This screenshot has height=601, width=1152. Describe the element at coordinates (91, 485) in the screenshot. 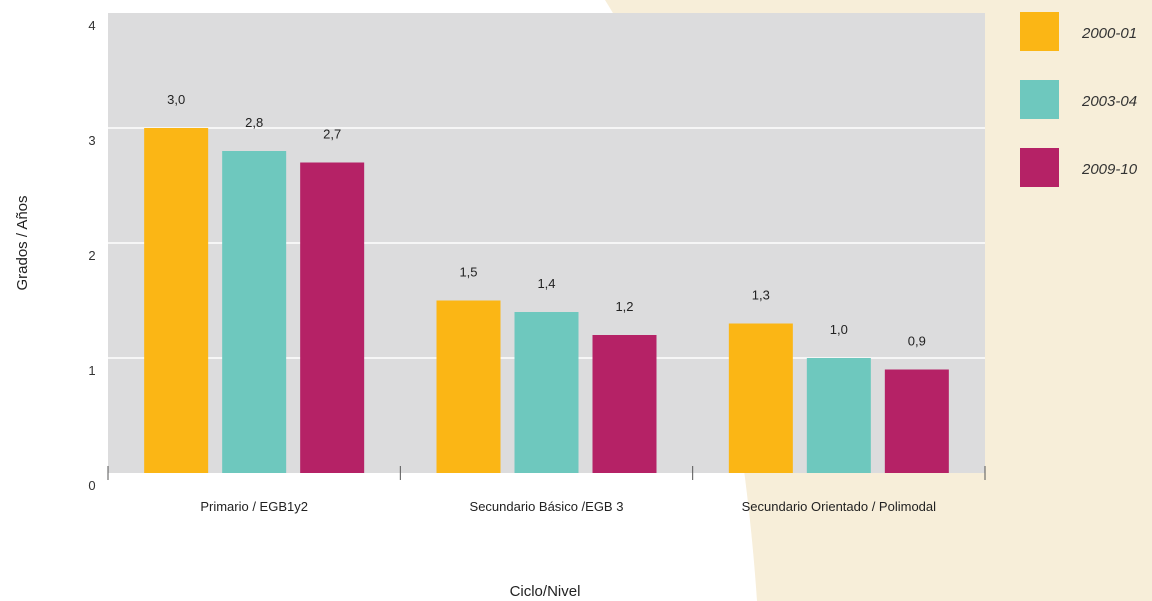

I see `y-tick-label: 0` at that location.